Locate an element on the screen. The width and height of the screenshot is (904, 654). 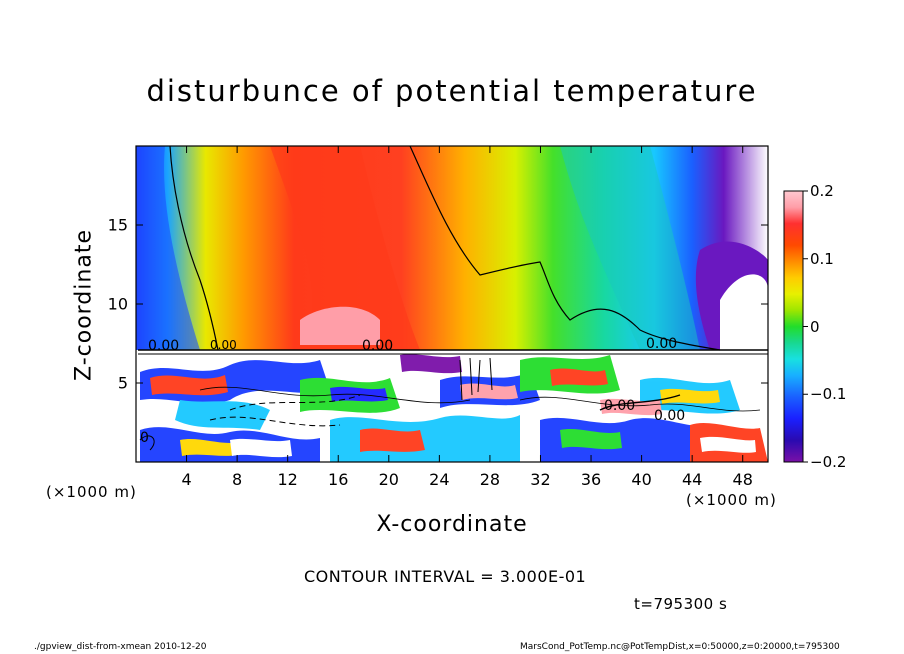
x-tick-label: 20 is located at coordinates (388, 479).